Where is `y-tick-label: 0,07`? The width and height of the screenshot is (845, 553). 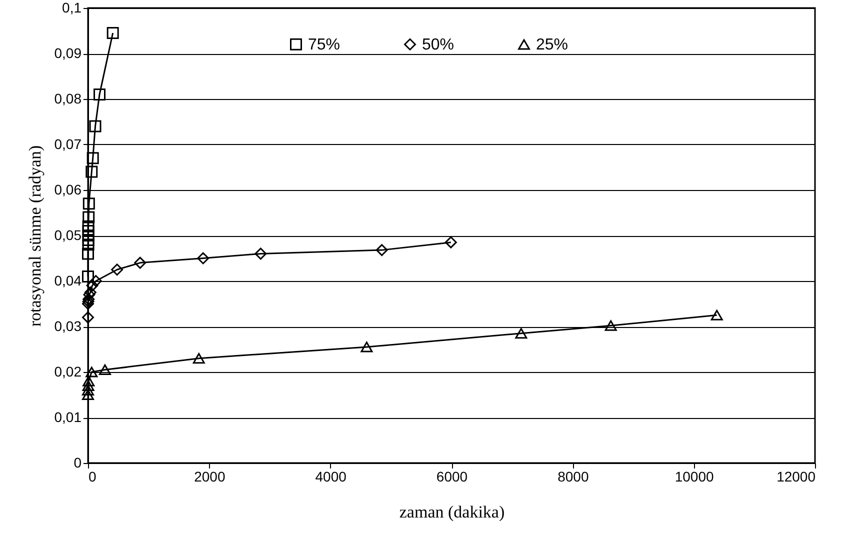
y-tick-label: 0,07 is located at coordinates (68, 144).